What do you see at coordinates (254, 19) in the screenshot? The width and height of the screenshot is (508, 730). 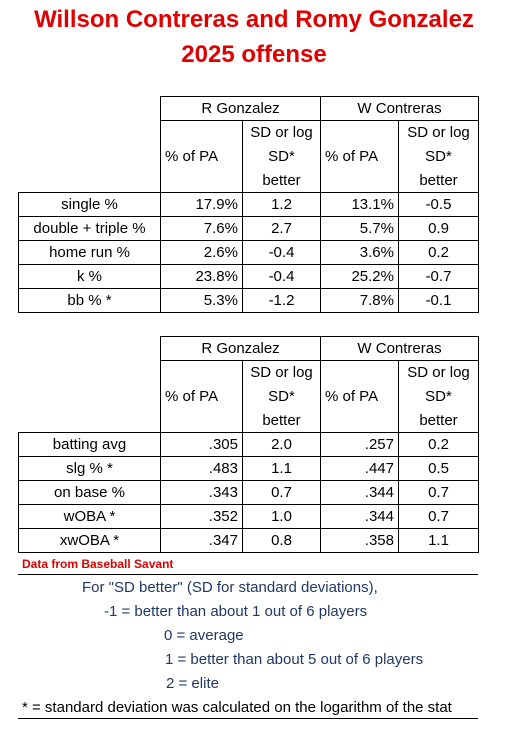 I see `title: Willson Contreras and Romy Gonzalez` at bounding box center [254, 19].